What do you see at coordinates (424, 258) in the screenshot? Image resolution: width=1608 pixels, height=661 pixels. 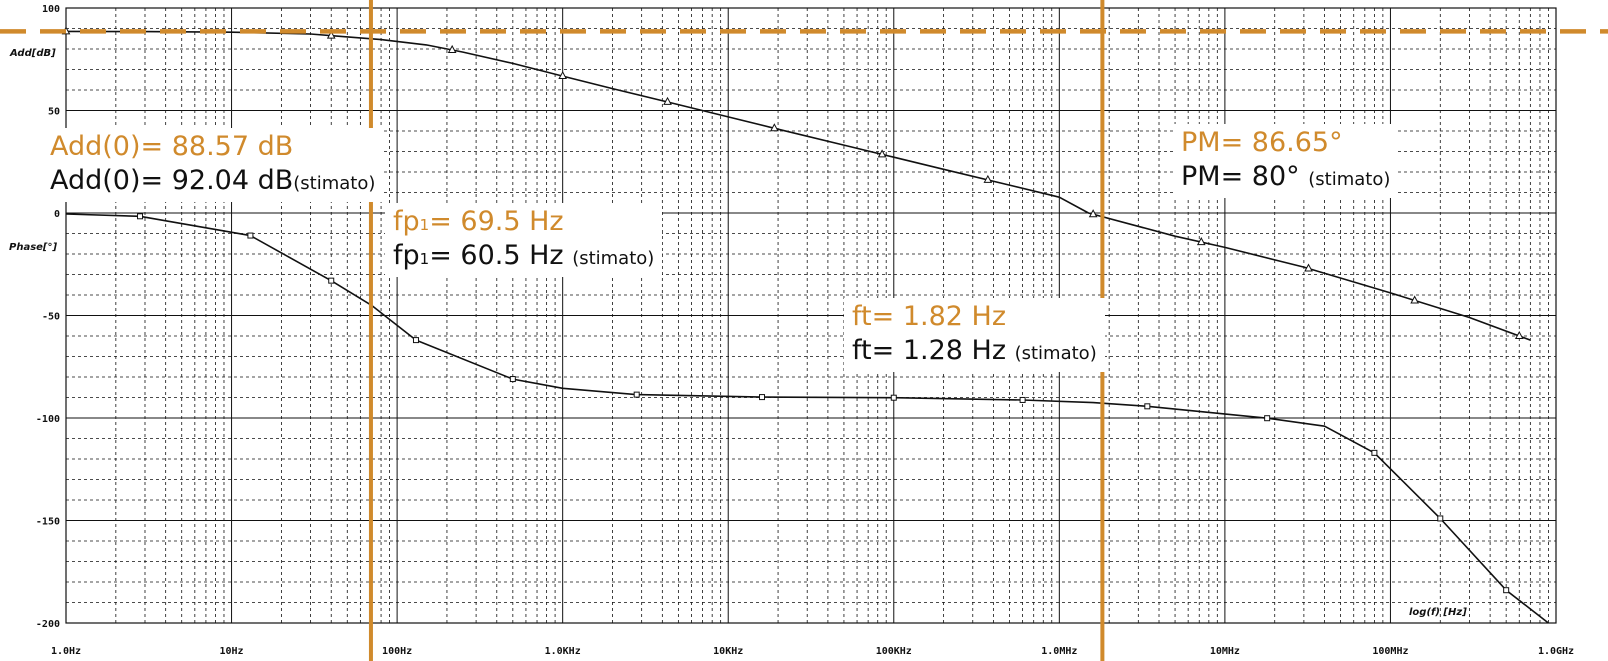 I see `fp1-estimated-sub: 1` at bounding box center [424, 258].